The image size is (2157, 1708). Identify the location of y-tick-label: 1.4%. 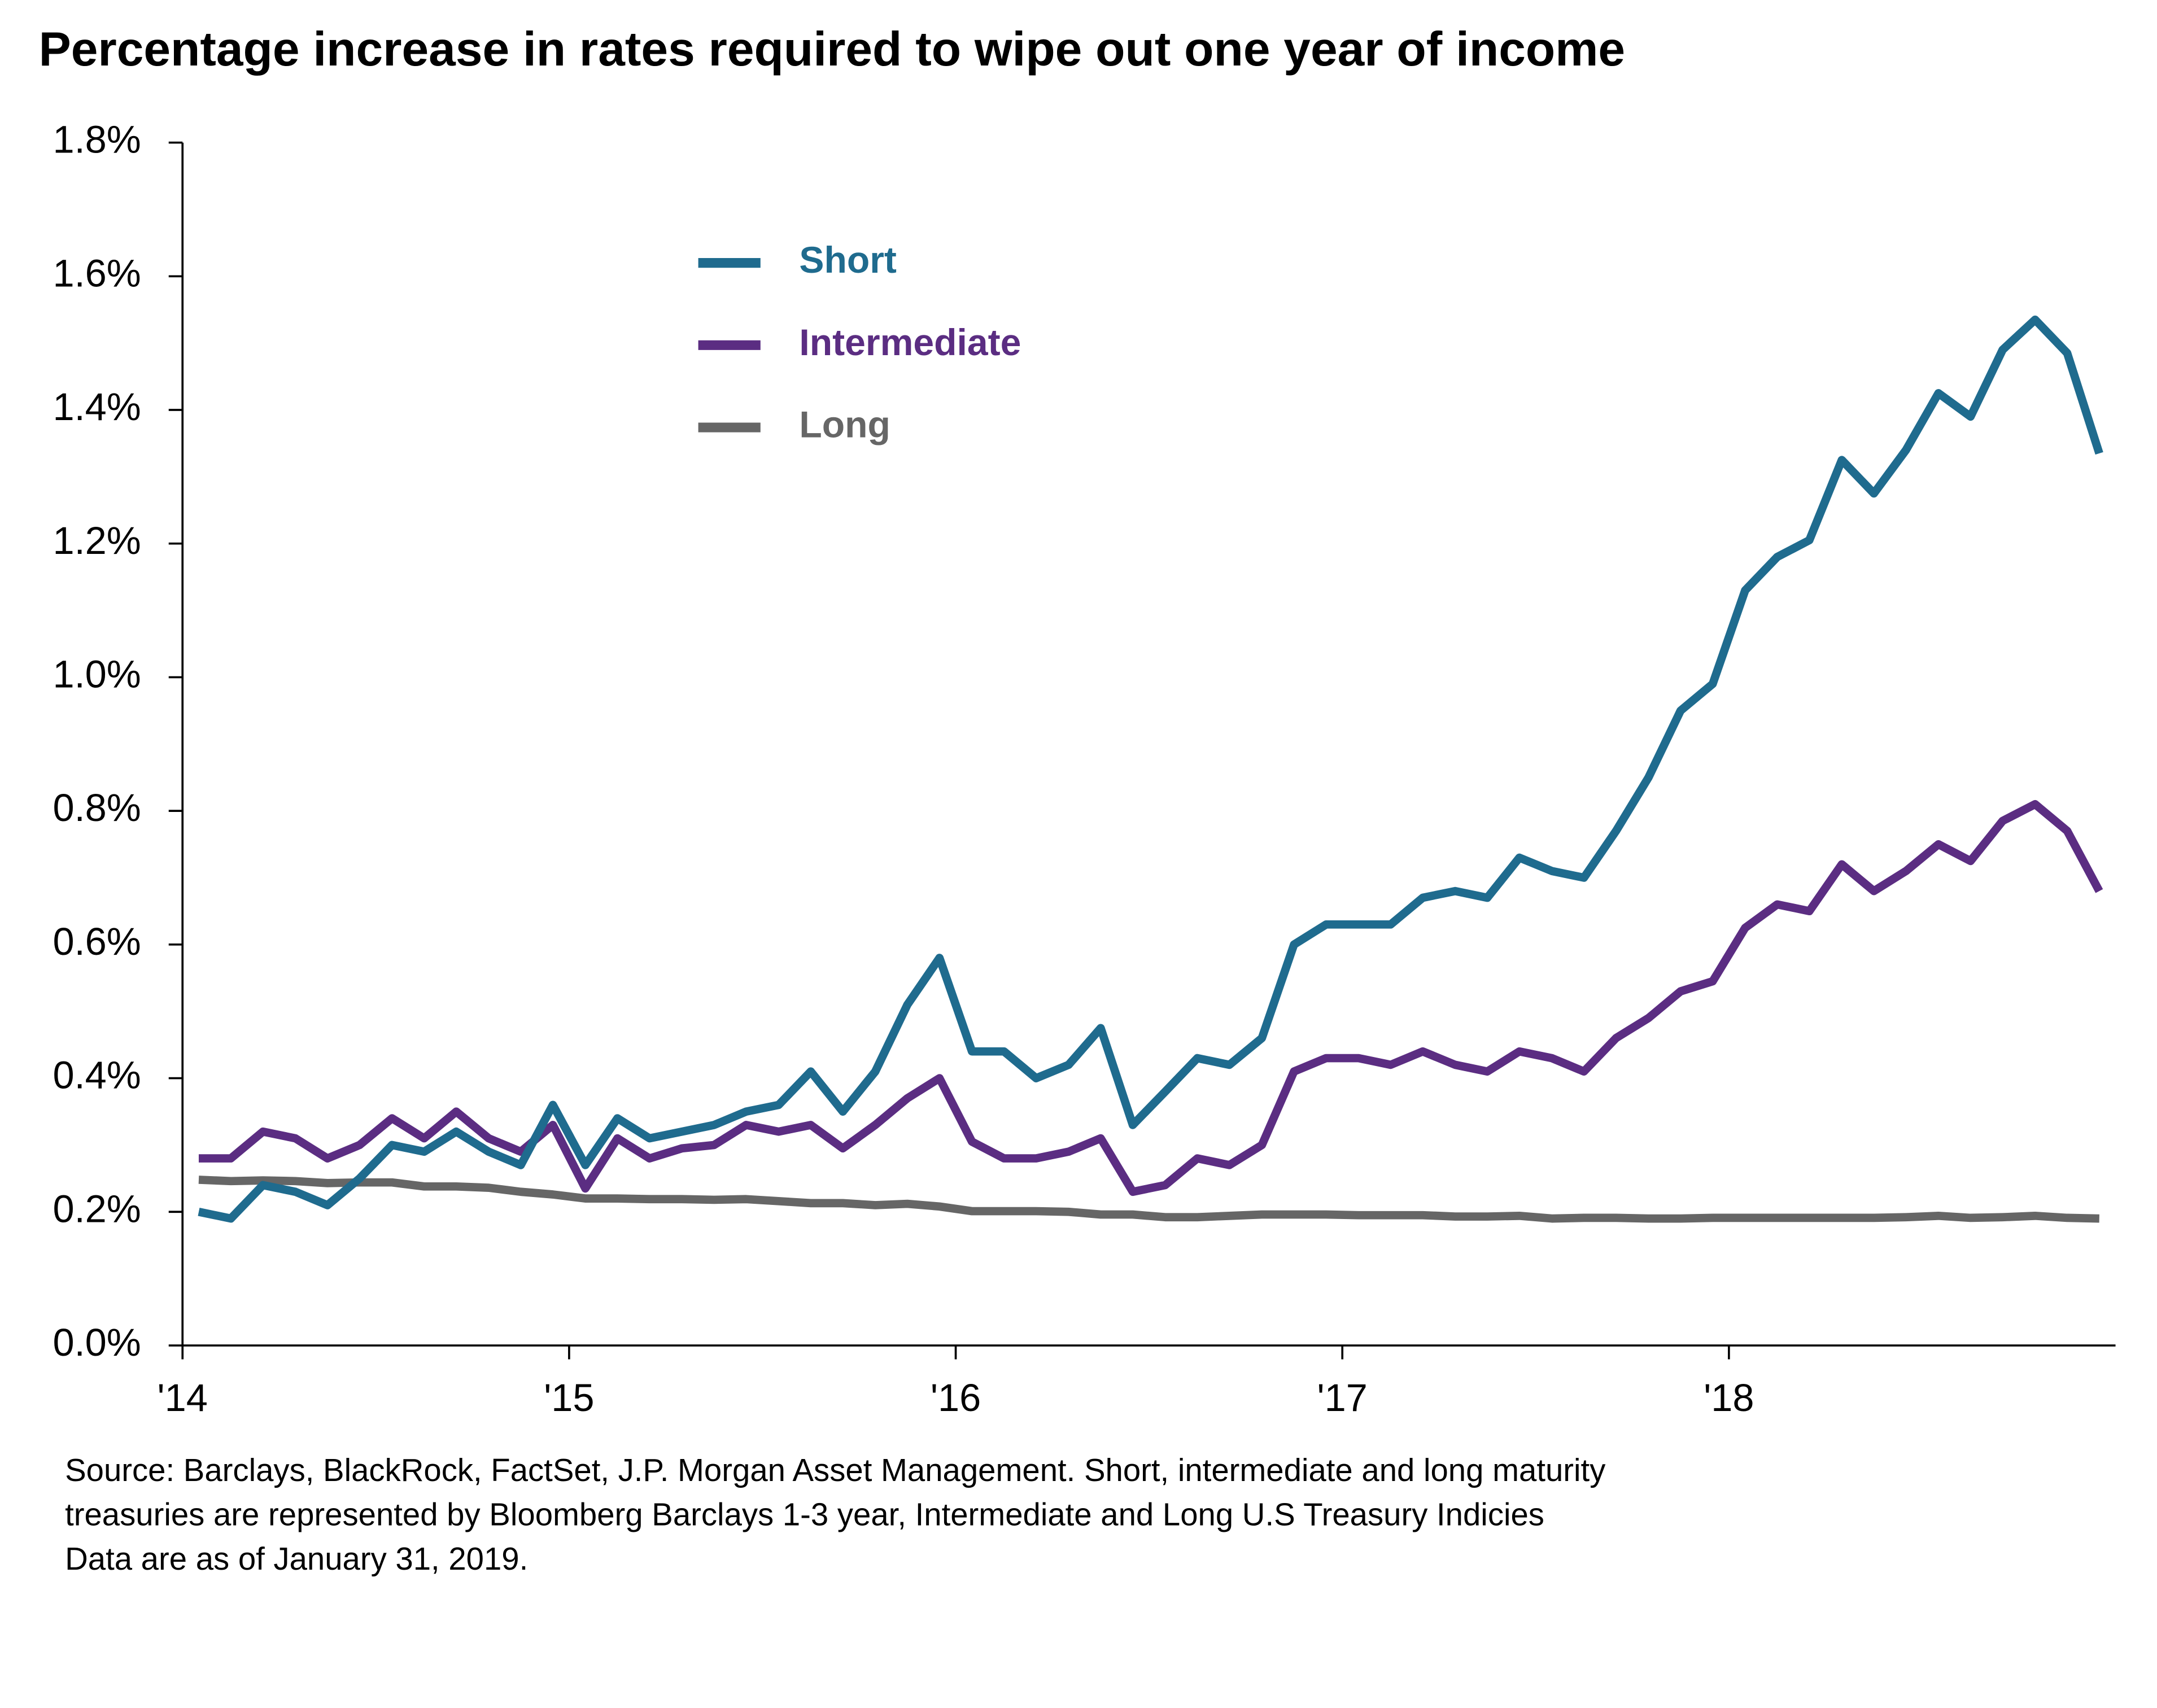
(97, 407).